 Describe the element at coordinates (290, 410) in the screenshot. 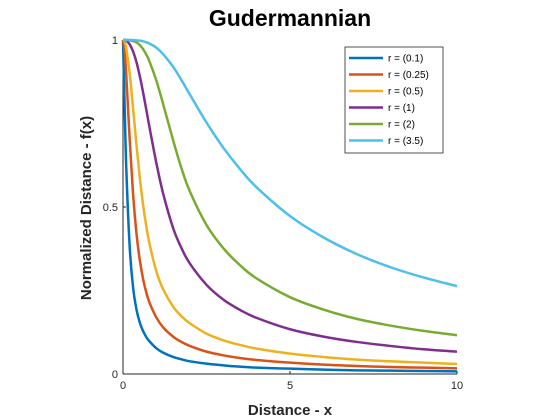

I see `x-axis-label: Distance - x` at that location.